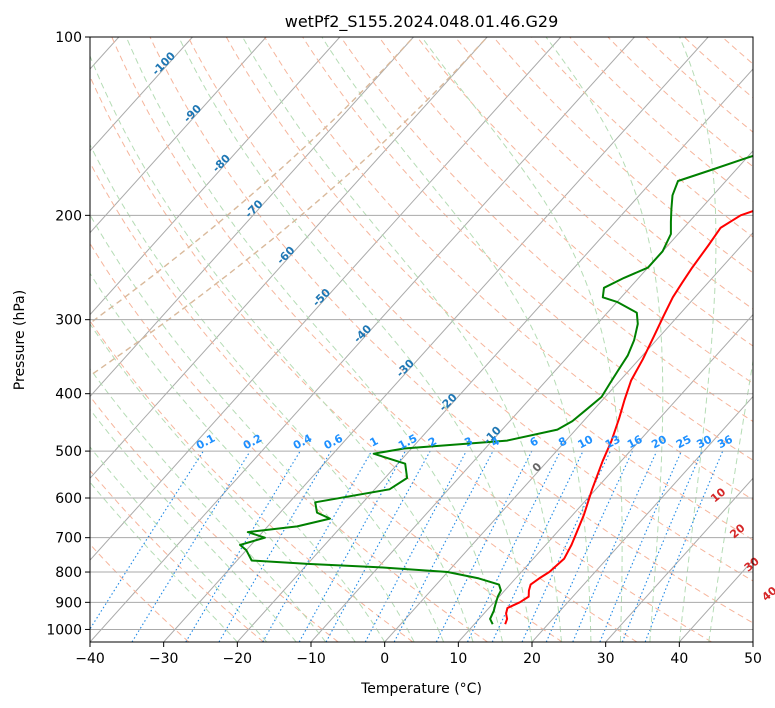 The width and height of the screenshot is (775, 708). What do you see at coordinates (68, 499) in the screenshot?
I see `y-tick-label: 600` at bounding box center [68, 499].